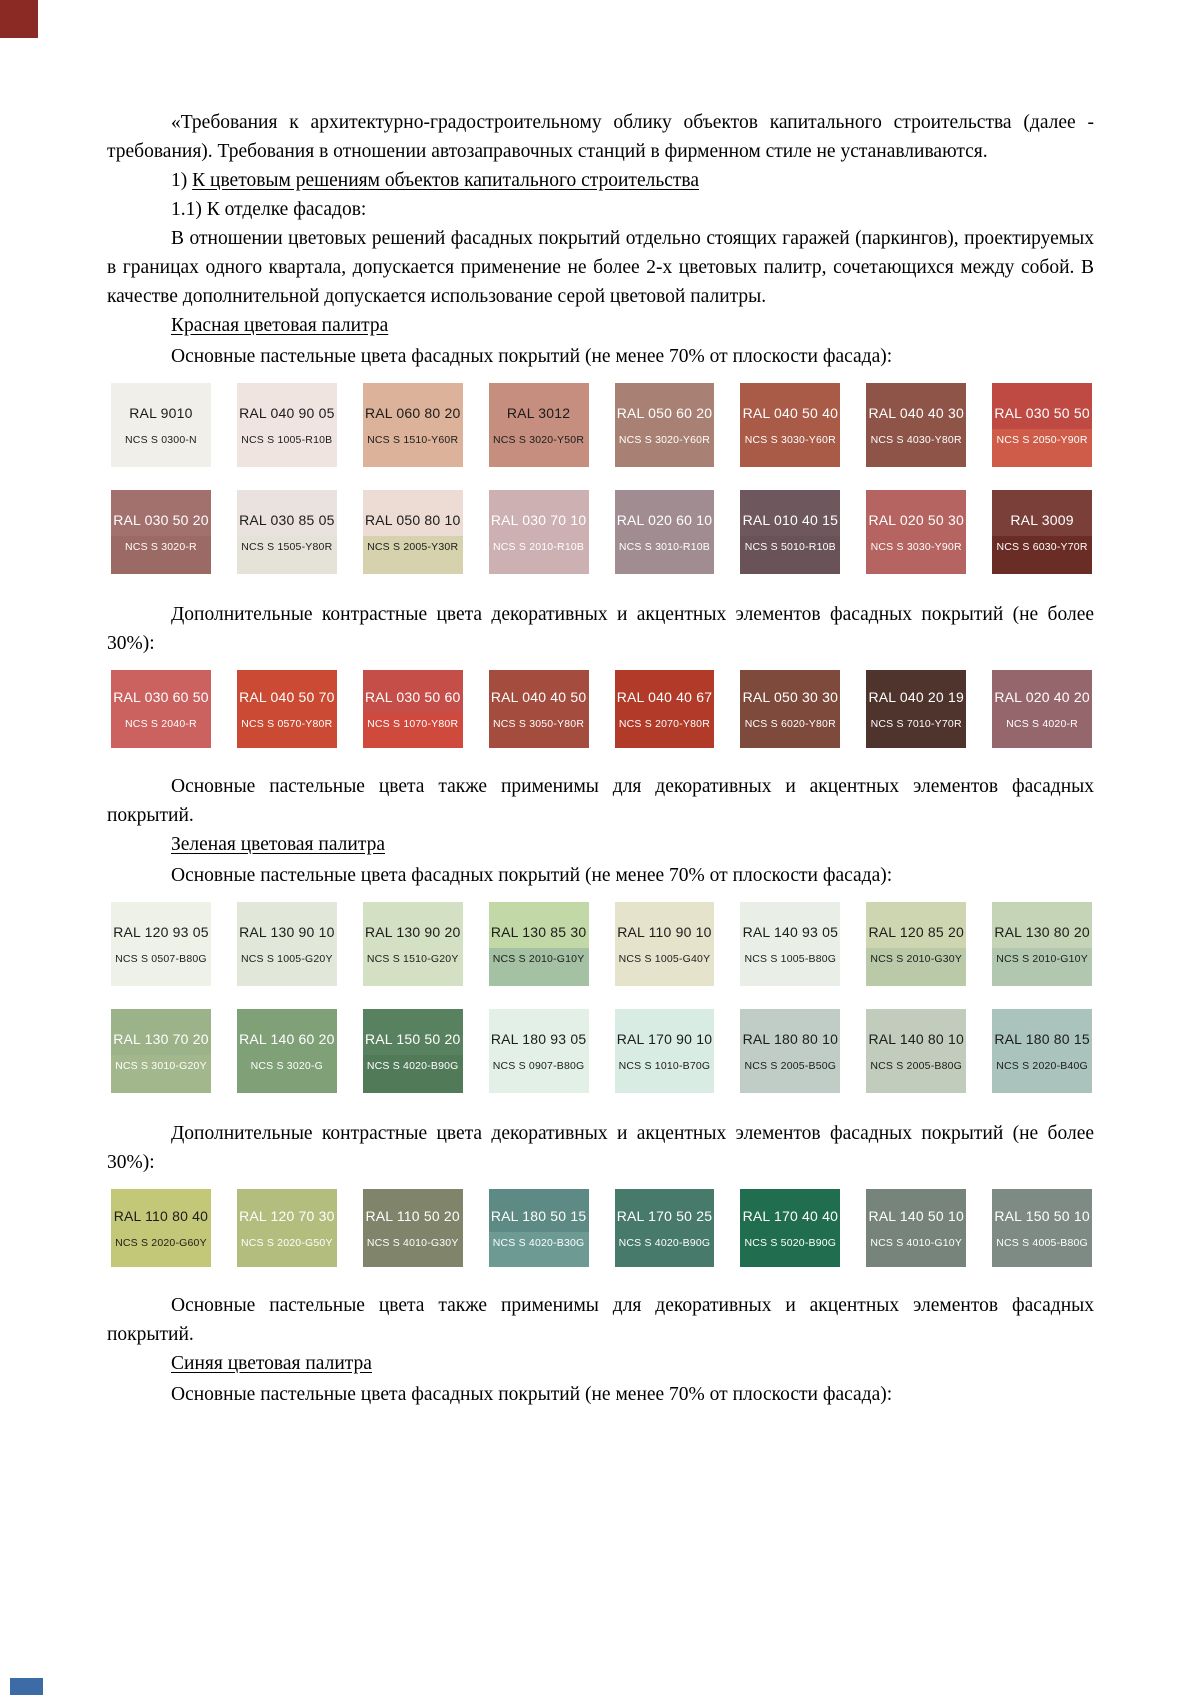  I want to click on ral-code-label: RAL 040 50 70, so click(287, 696).